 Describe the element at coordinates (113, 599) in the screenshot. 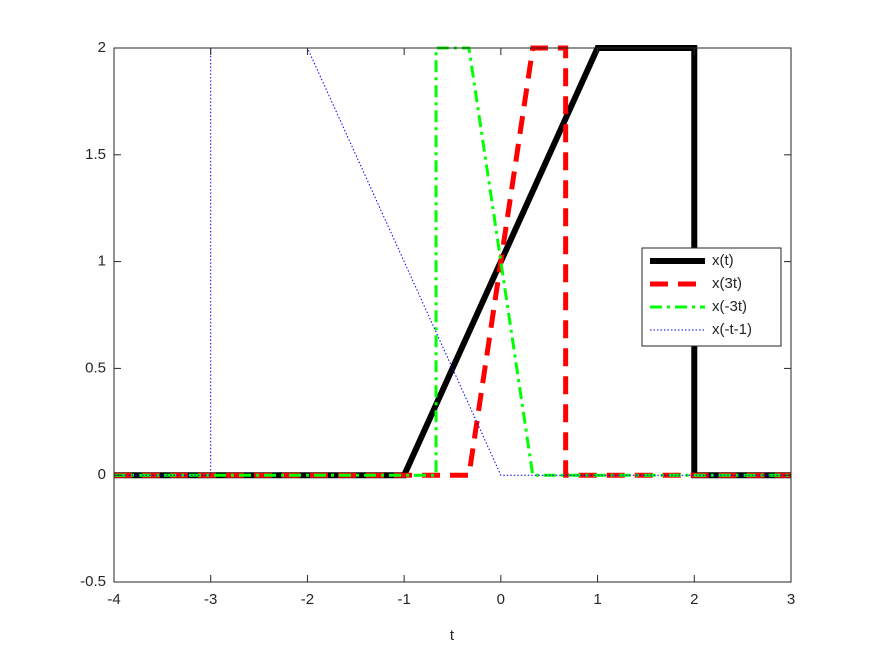

I see `x-tick-label: -4` at that location.